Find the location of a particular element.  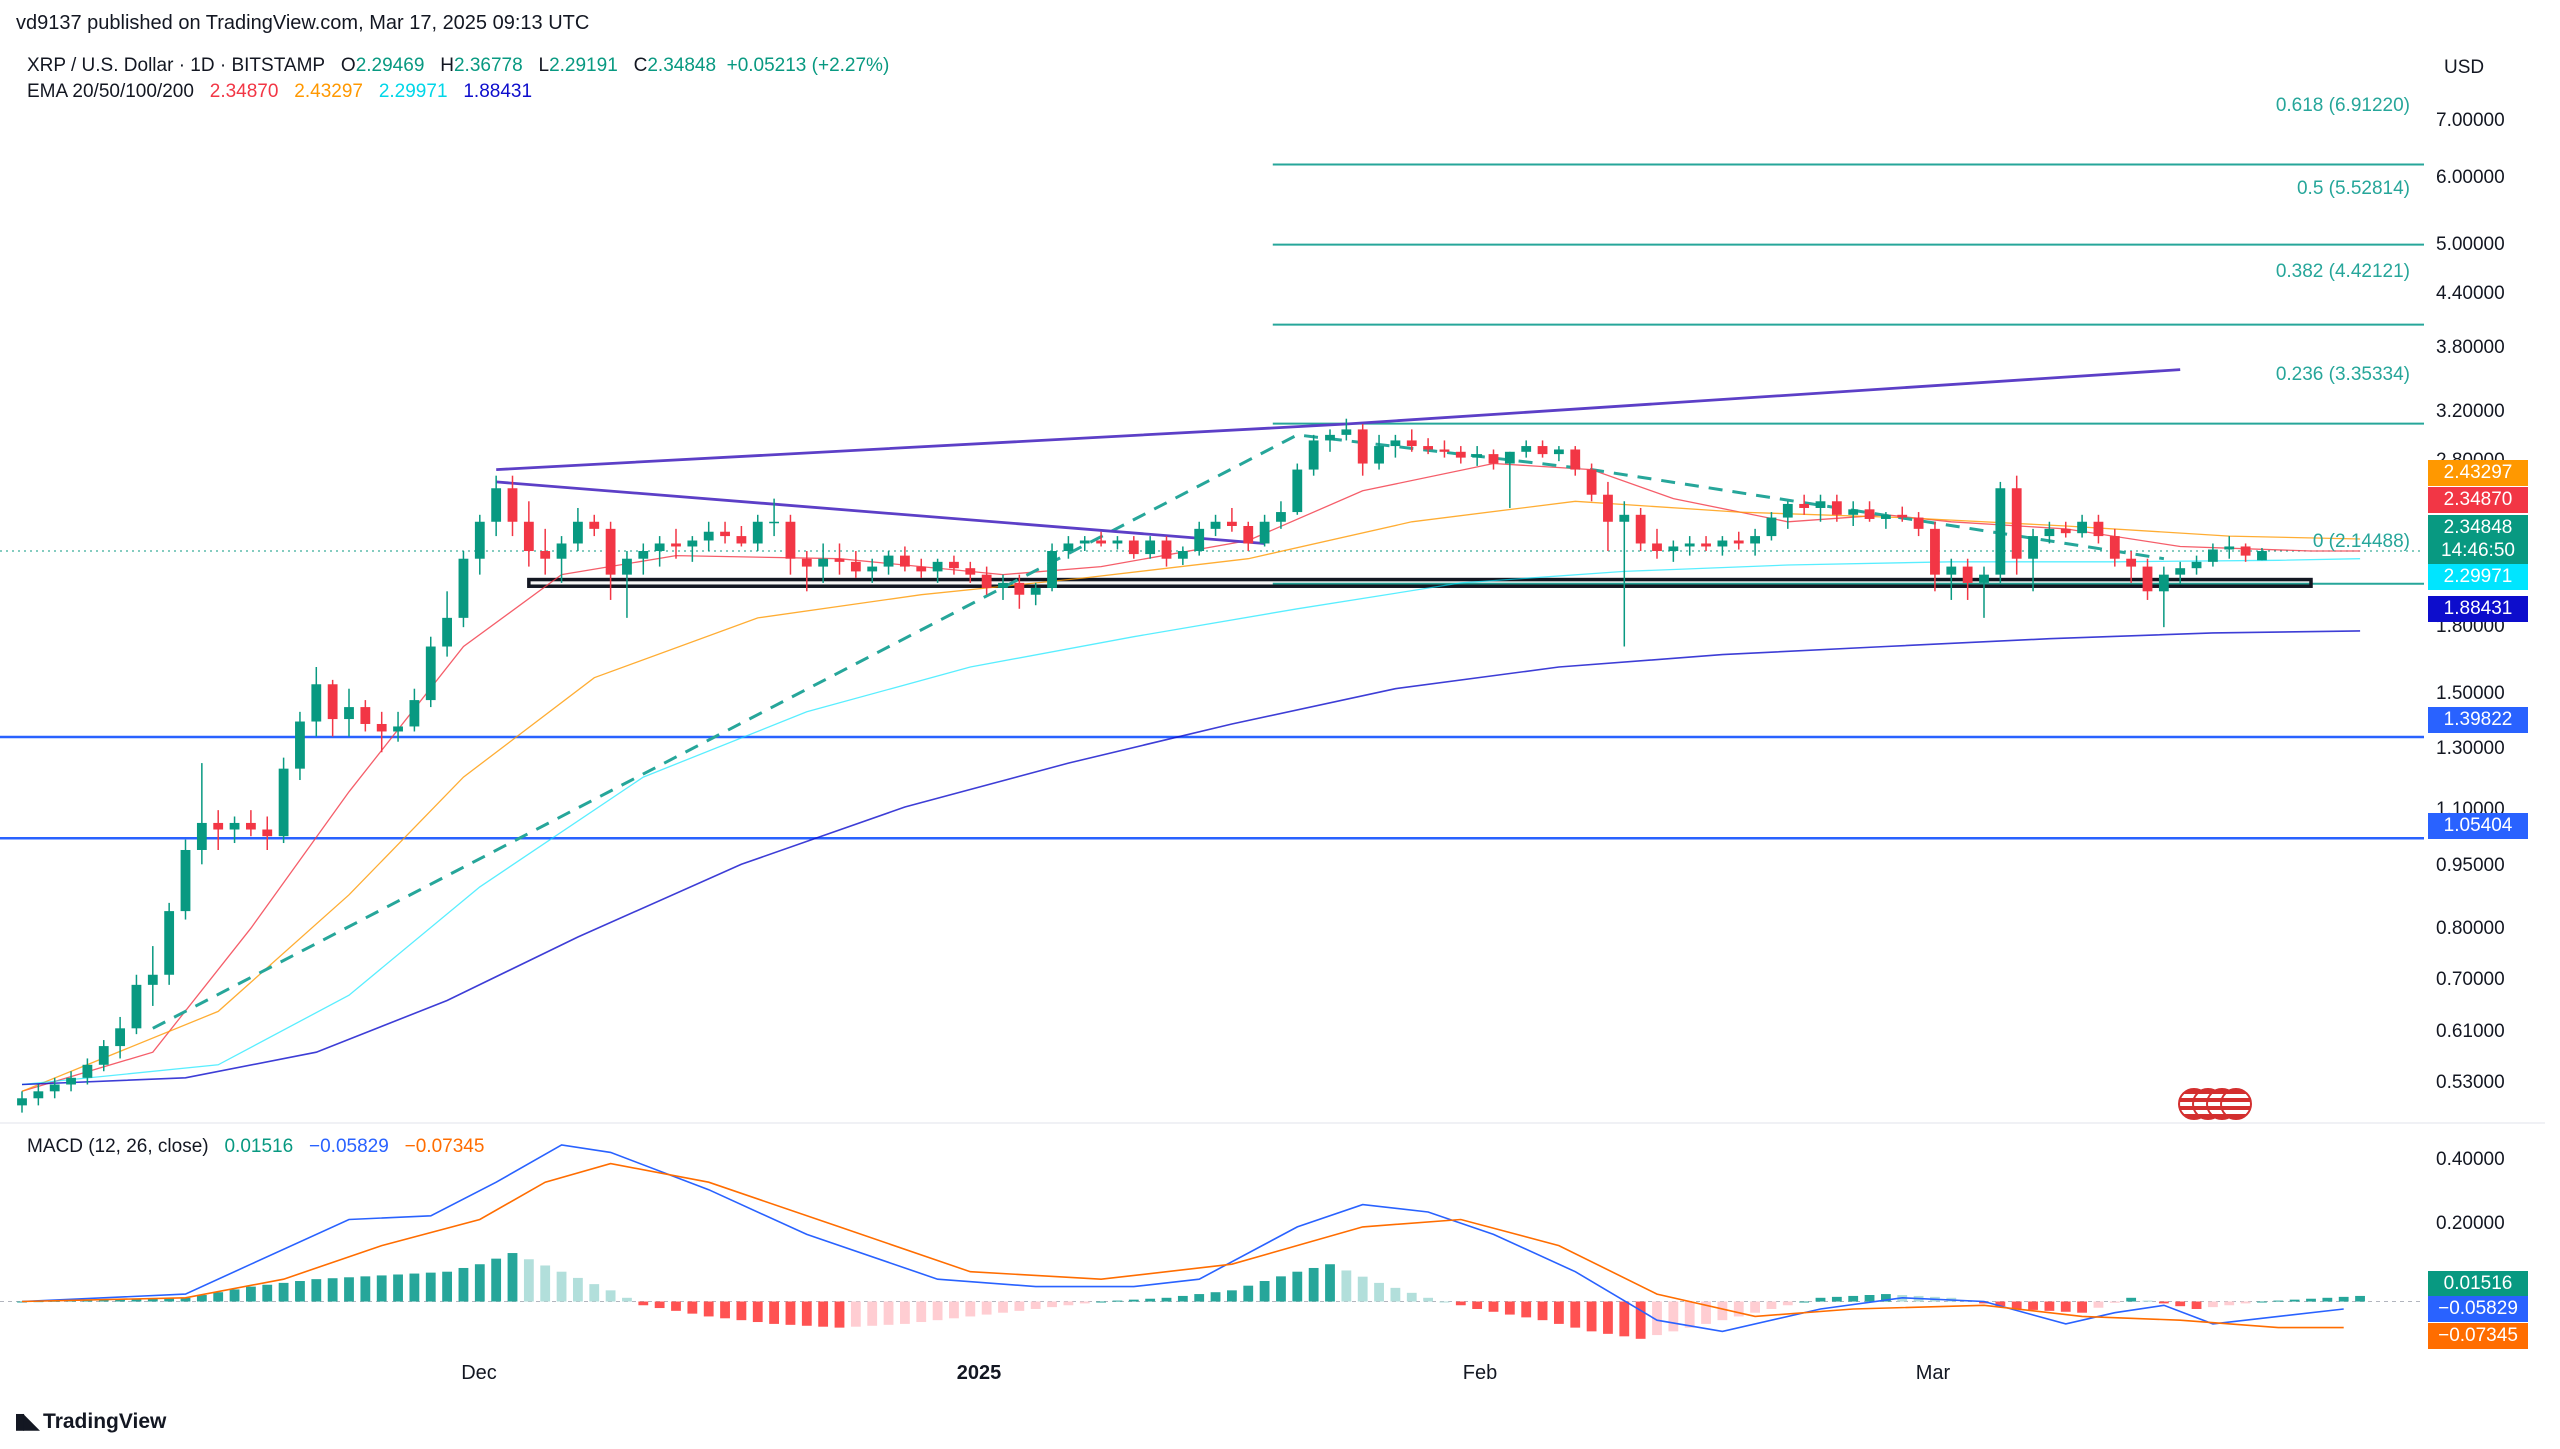

symbol-title: XRP / U.S. Dollar · 1D · BITSTAMP is located at coordinates (176, 65).